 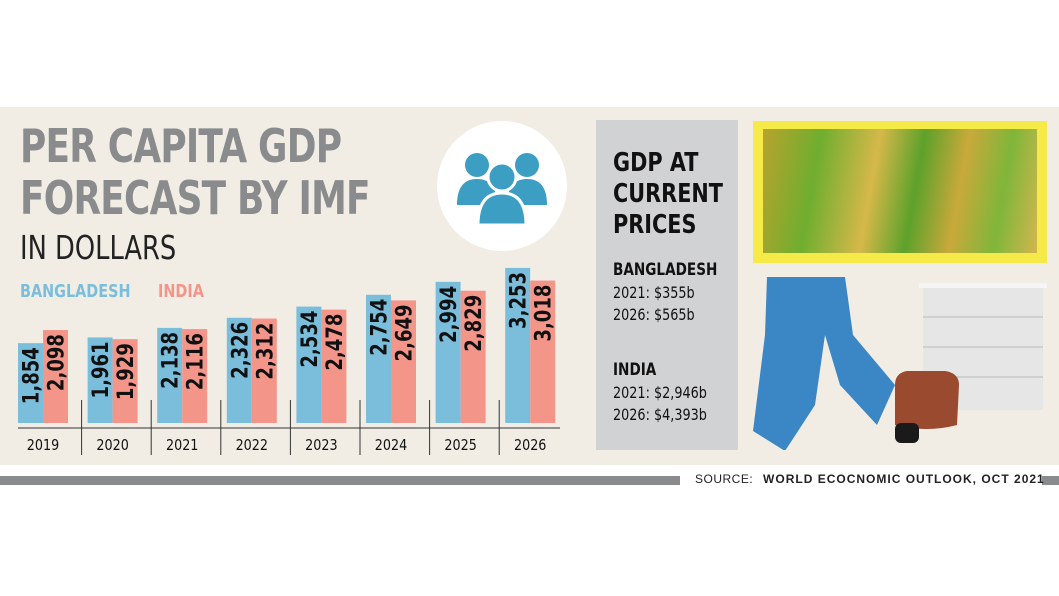 I want to click on legend-india: INDIA, so click(x=181, y=291).